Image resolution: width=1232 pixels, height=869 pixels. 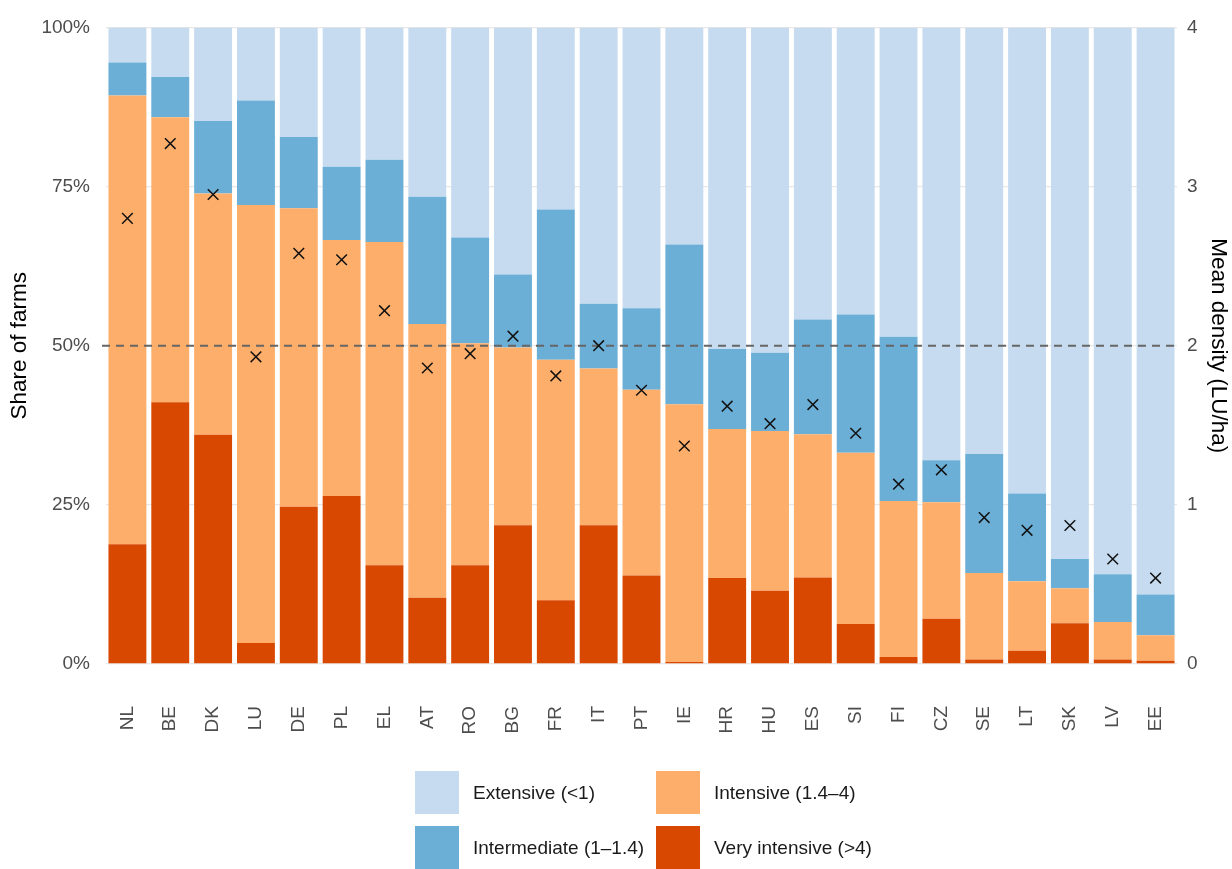 What do you see at coordinates (983, 719) in the screenshot?
I see `x-tick-label: SE` at bounding box center [983, 719].